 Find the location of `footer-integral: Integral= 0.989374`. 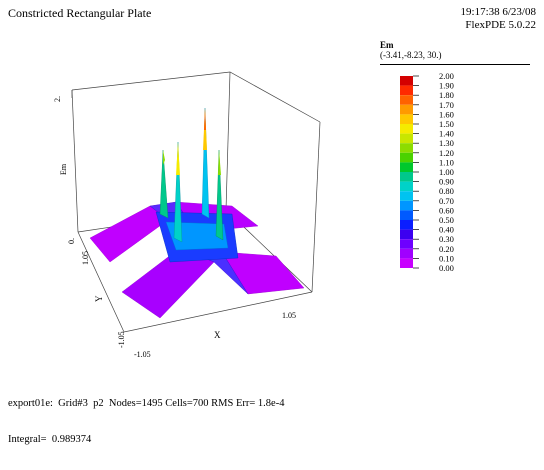

footer-integral: Integral= 0.989374 is located at coordinates (50, 439).